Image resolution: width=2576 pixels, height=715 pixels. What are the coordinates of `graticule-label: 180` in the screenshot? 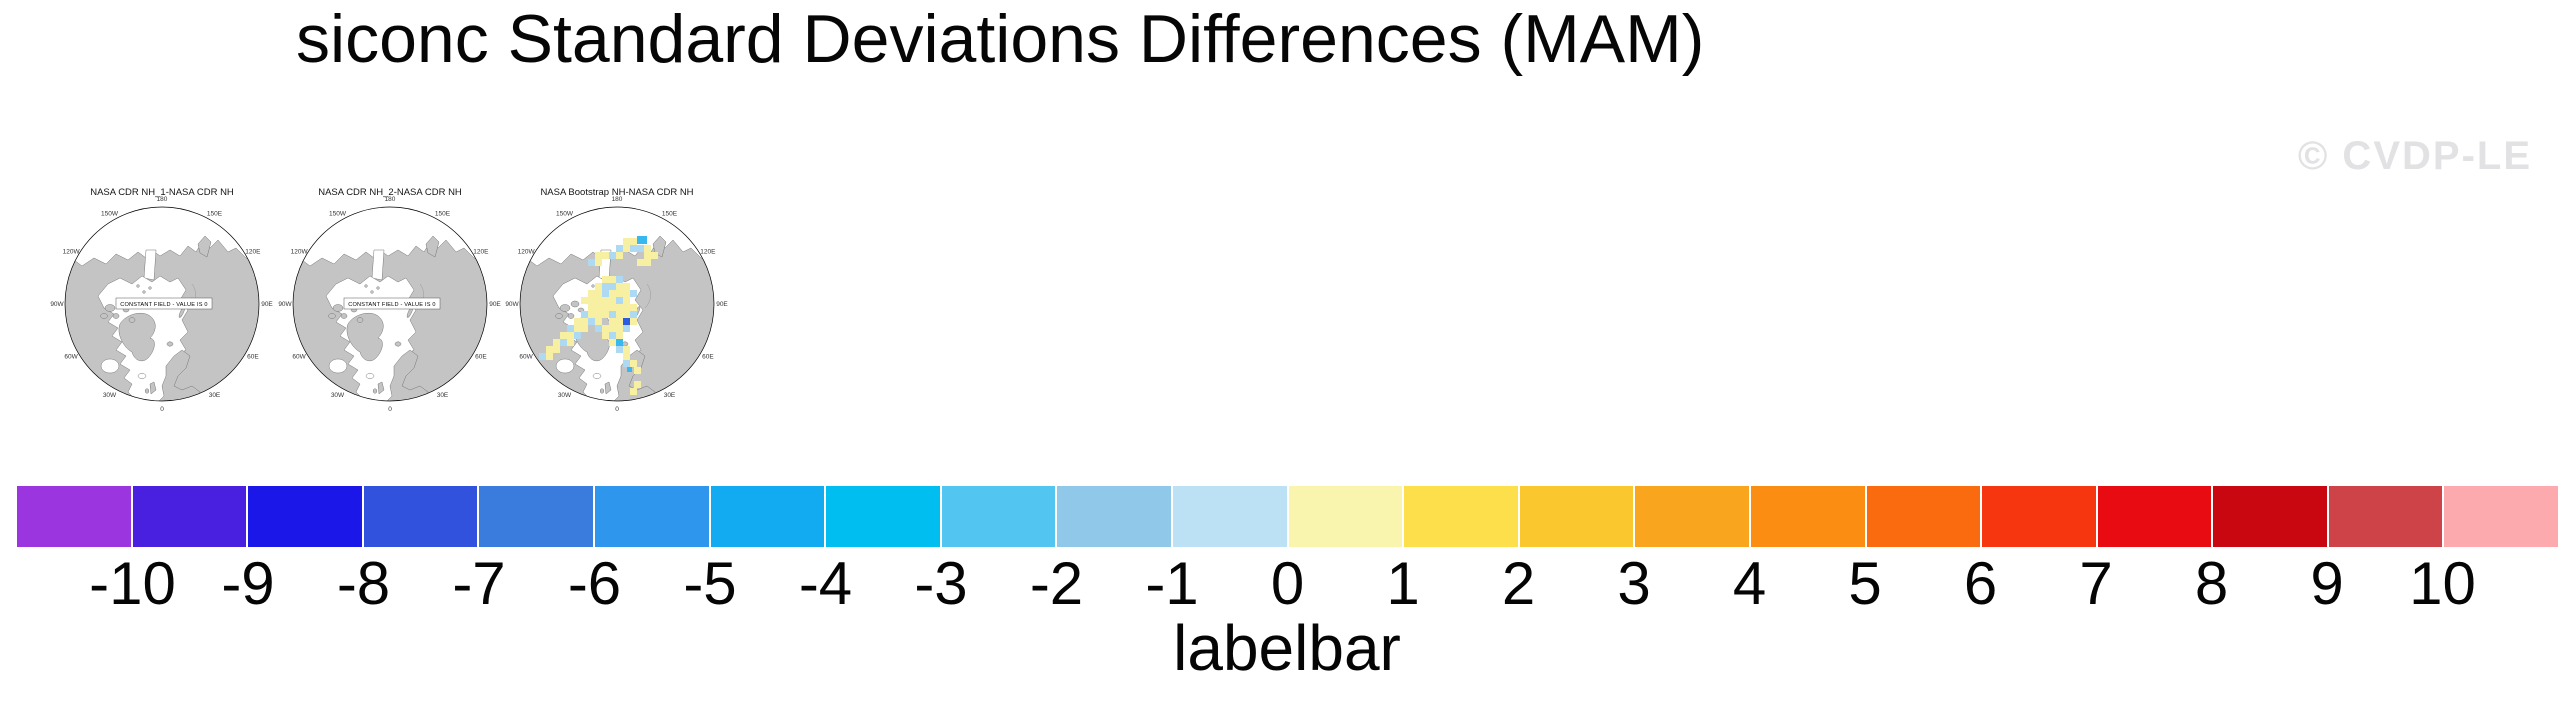 It's located at (390, 199).